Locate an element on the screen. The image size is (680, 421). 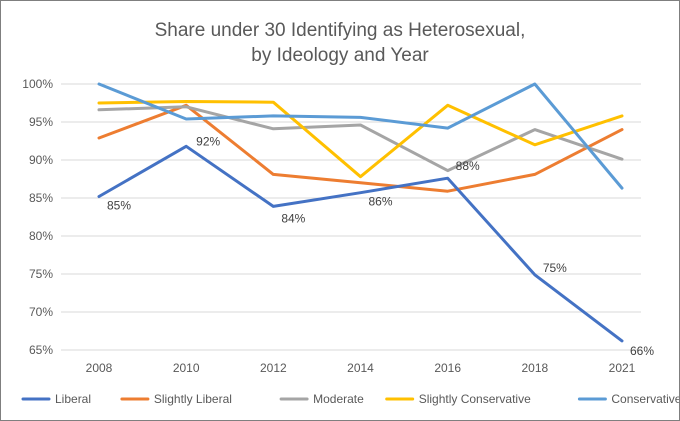
y-tick-label-100: 100% is located at coordinates (37, 84).